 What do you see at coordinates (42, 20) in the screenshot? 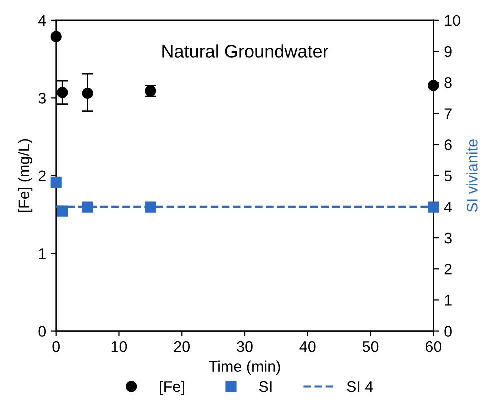
I see `y-tick-label: 4` at bounding box center [42, 20].